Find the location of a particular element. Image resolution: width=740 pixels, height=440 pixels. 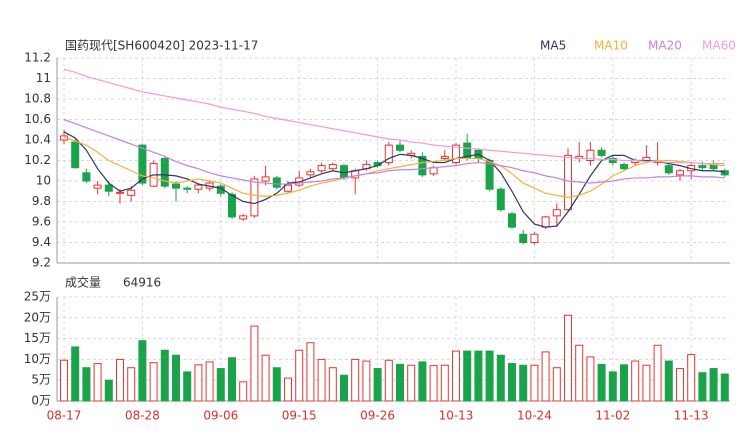

x-tick-label: 10-13 is located at coordinates (456, 416).